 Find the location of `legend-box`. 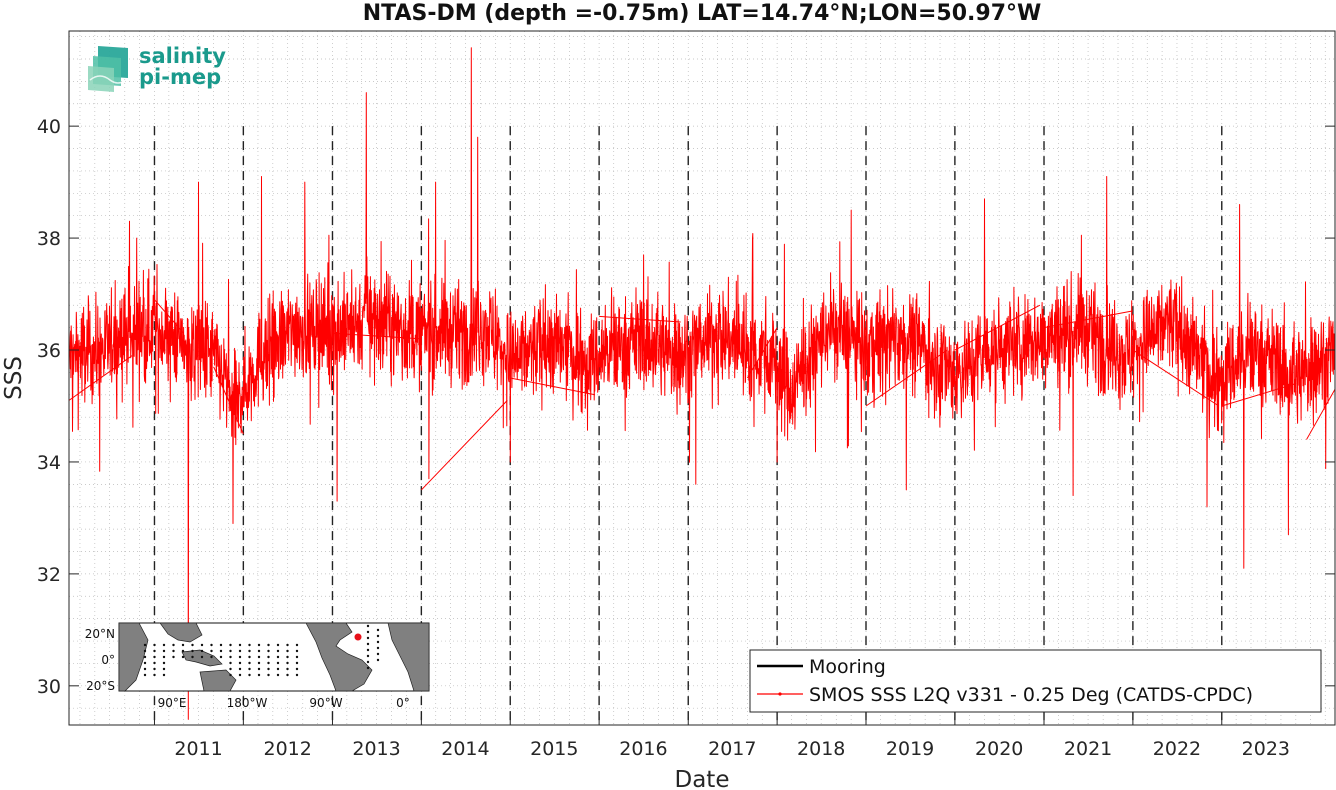

legend-box is located at coordinates (1035, 681).